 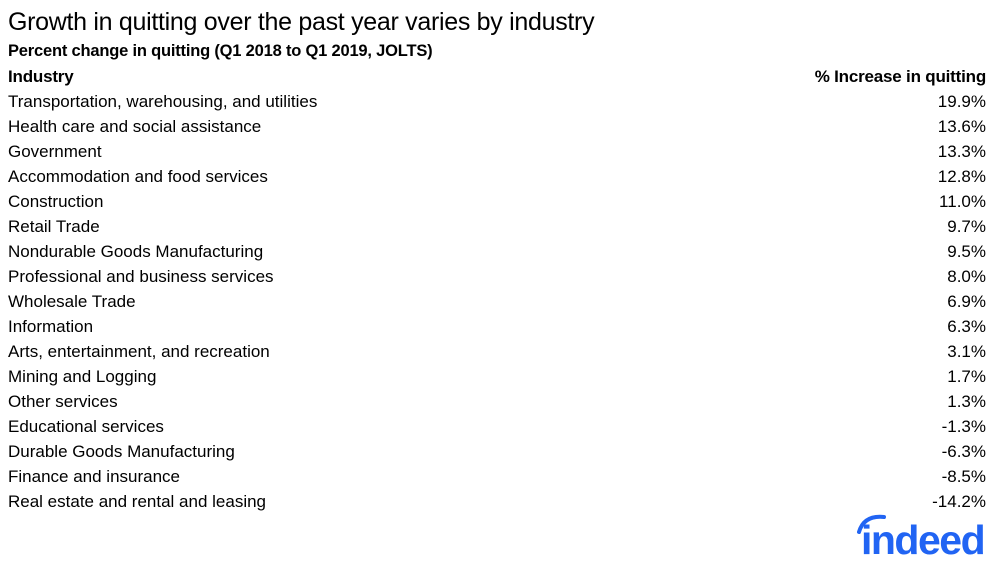 I want to click on industry-cell: Government, so click(x=55, y=151).